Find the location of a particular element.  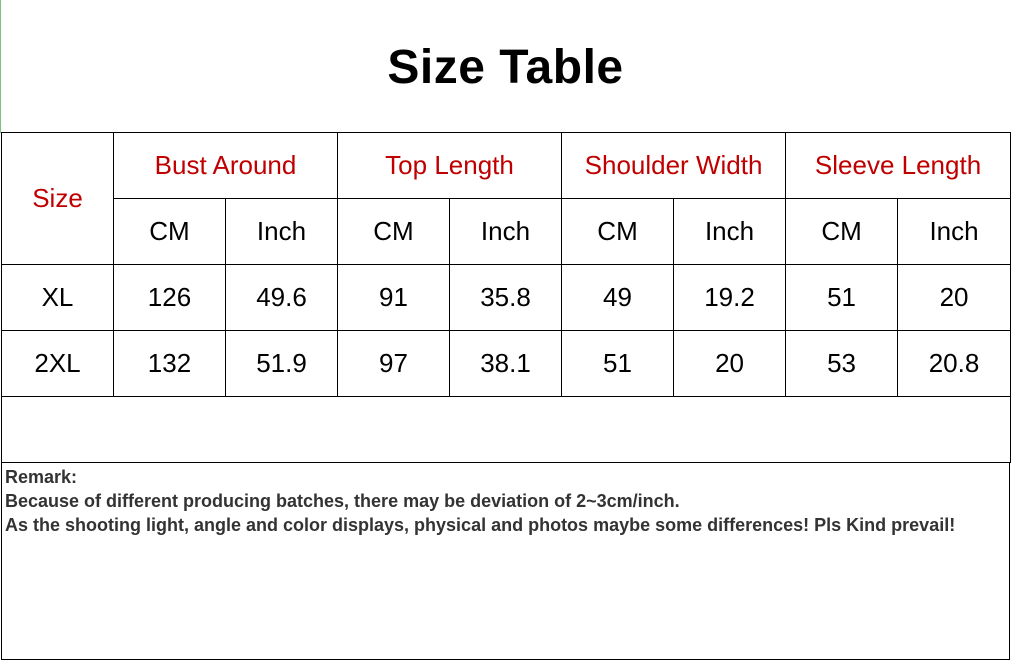

table-row: XL 126 49.6 91 35.8 49 19.2 51 20 is located at coordinates (506, 297).